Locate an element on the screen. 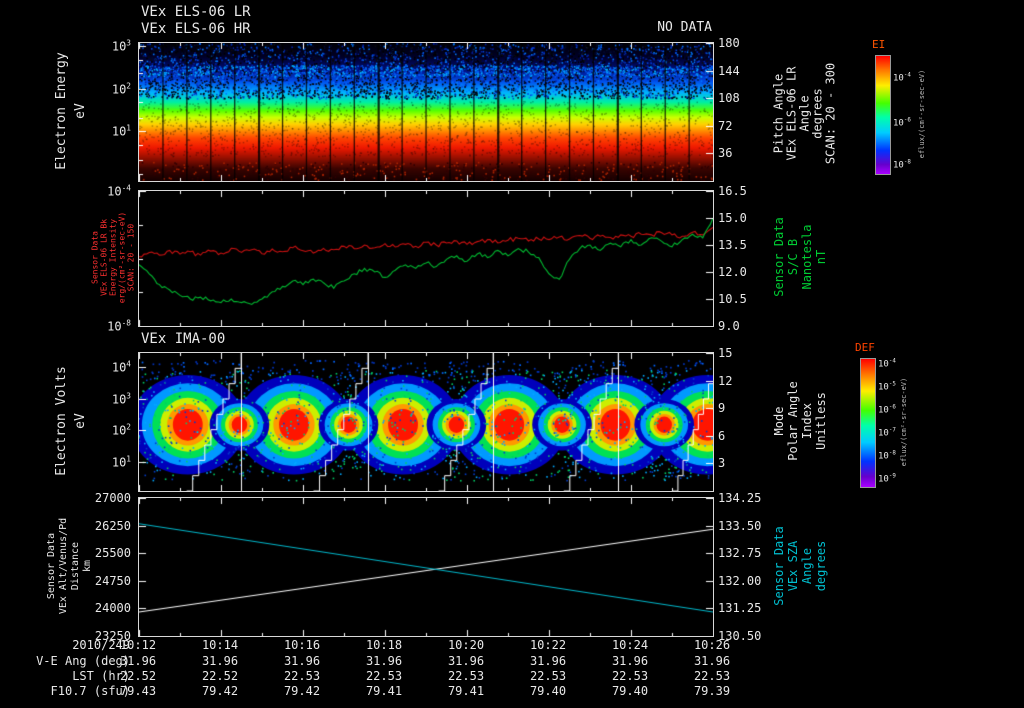 The image size is (1024, 708). altitude-sza-canvas is located at coordinates (426, 567).